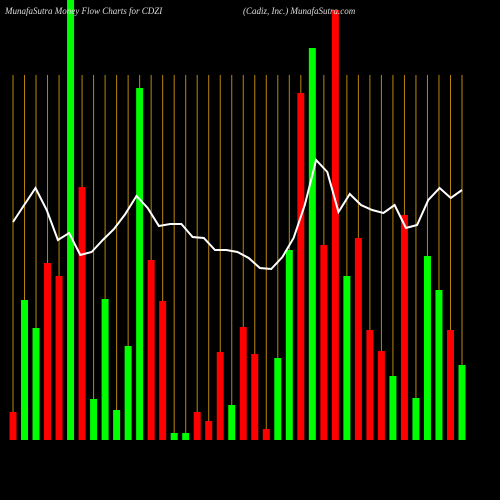  I want to click on chart-subtitle: (Cadiz, Inc.) MunafaSutra.com, so click(299, 11).